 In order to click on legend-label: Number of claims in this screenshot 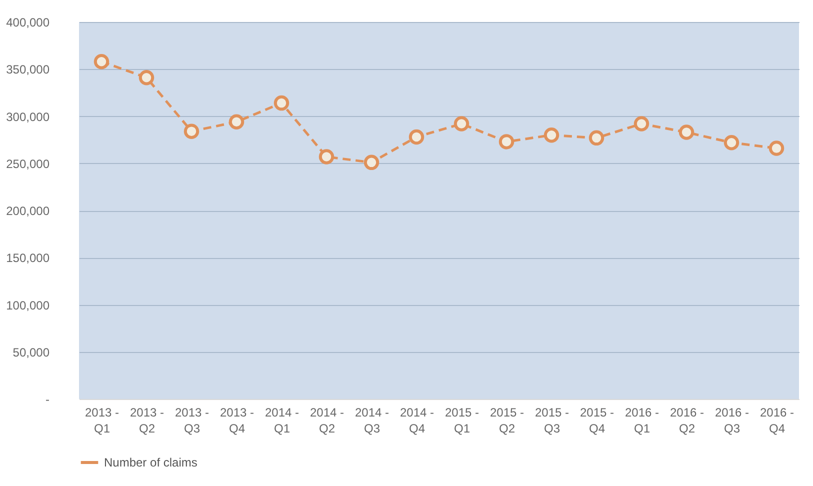, I will do `click(151, 463)`.